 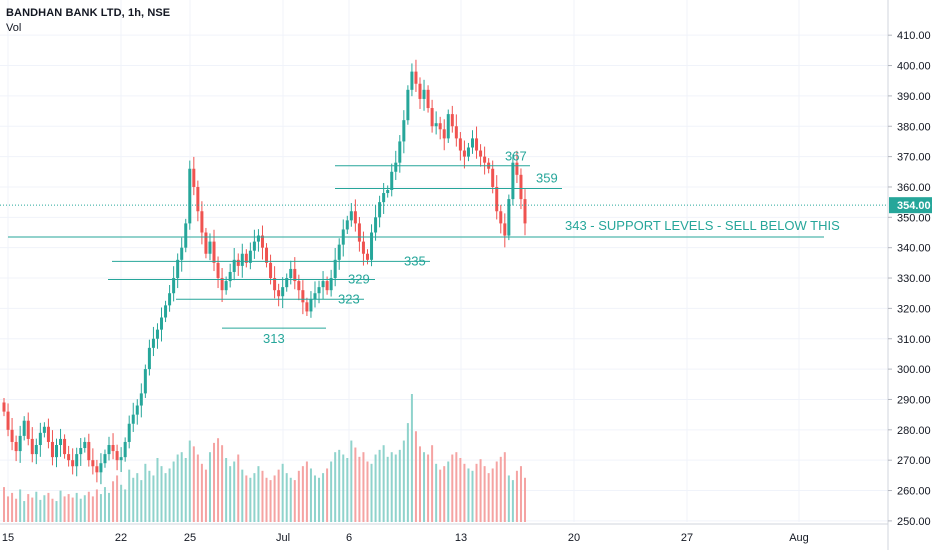 I want to click on volume-label: Vol, so click(x=14, y=28).